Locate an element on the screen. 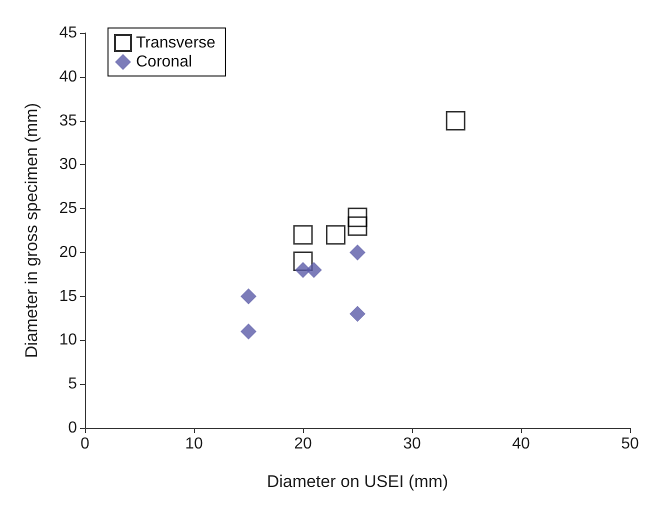 This screenshot has width=654, height=510. y-tick-label: 15 is located at coordinates (68, 296).